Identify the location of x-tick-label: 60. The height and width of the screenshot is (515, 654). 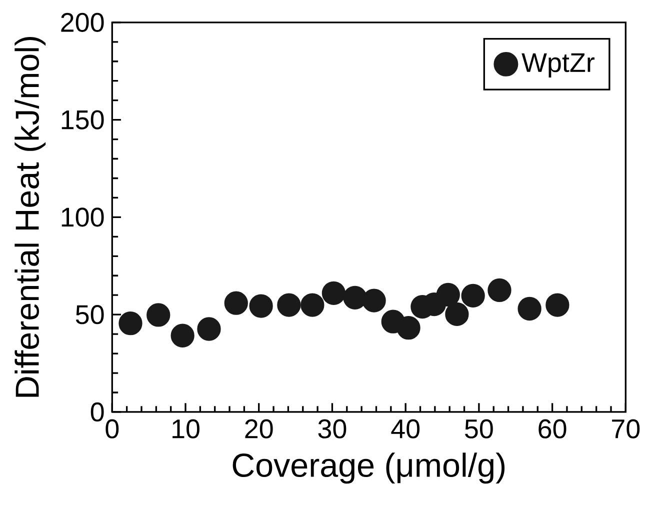
(552, 428).